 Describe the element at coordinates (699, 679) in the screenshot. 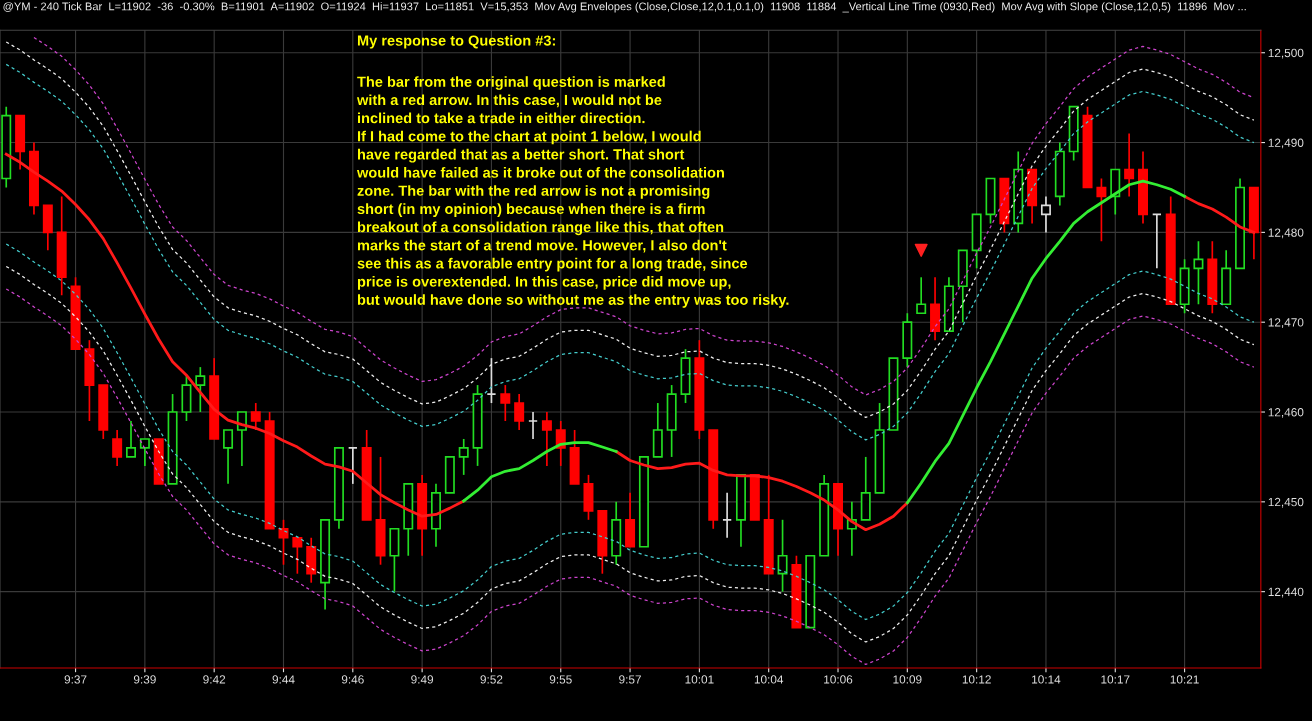

I see `x-tick-label: 10:01` at that location.